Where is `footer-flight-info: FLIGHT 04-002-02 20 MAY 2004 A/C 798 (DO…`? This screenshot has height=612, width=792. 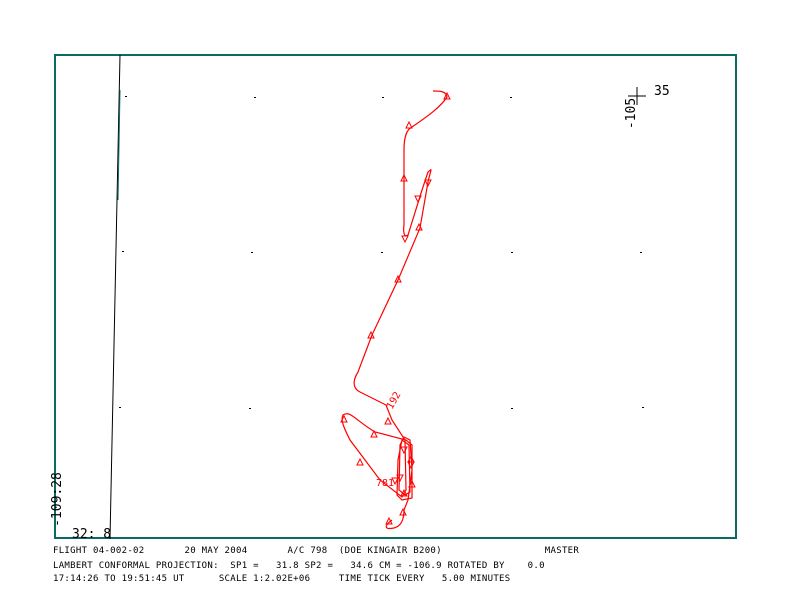
footer-flight-info: FLIGHT 04-002-02 20 MAY 2004 A/C 798 (DO… is located at coordinates (316, 551).